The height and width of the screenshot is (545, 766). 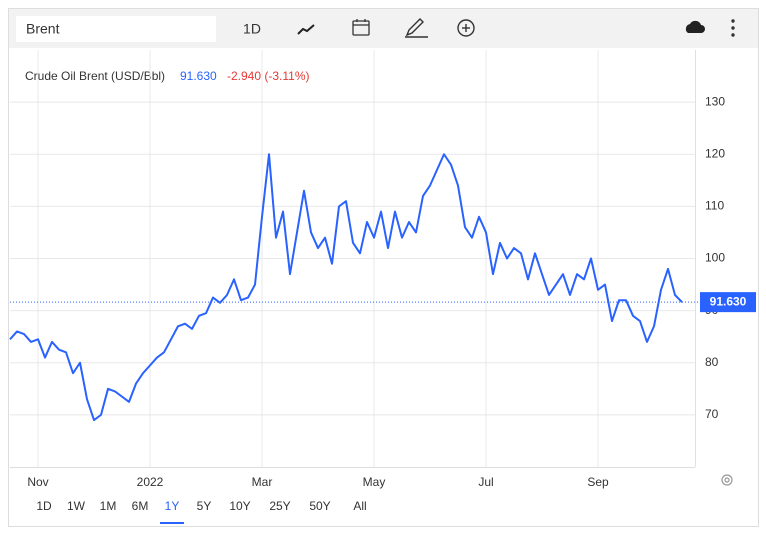 I want to click on chart-type-icon, so click(x=306, y=29).